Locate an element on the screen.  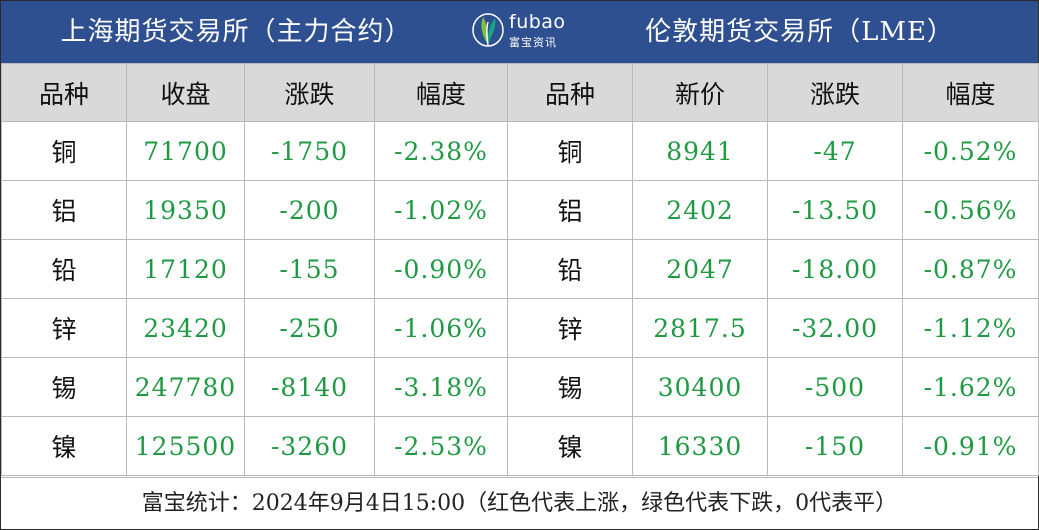
shfe-change-cell: -200 is located at coordinates (309, 210).